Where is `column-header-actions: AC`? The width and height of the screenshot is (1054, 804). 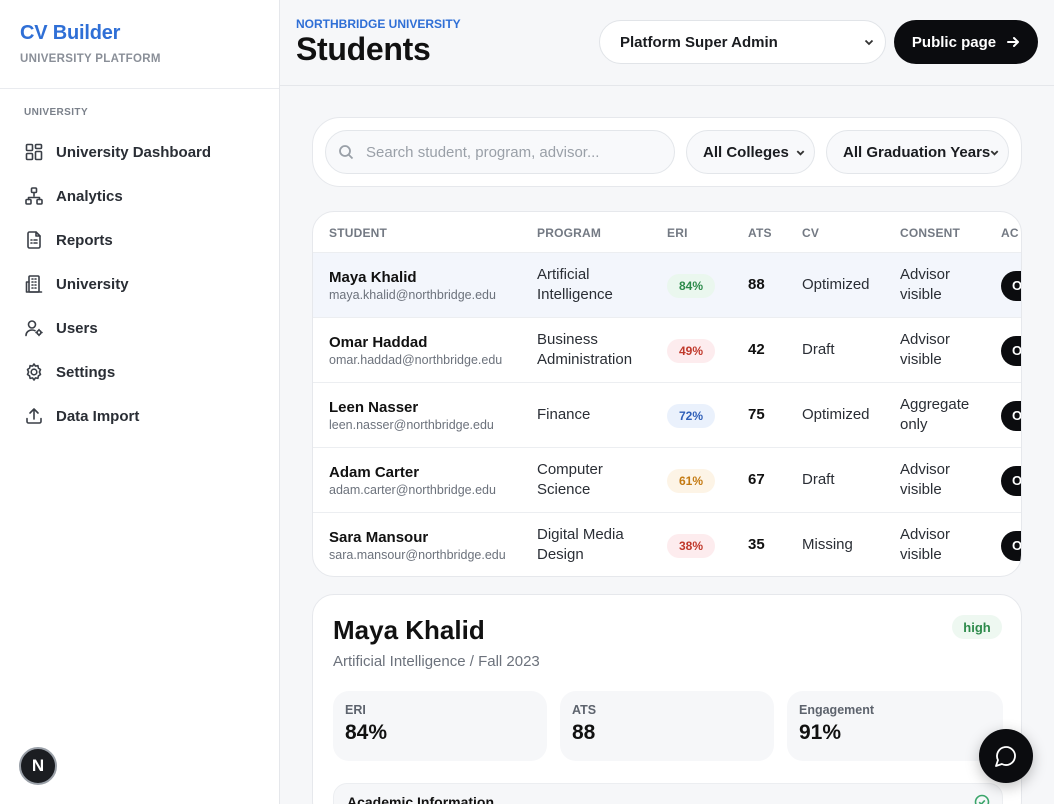 column-header-actions: AC is located at coordinates (1010, 233).